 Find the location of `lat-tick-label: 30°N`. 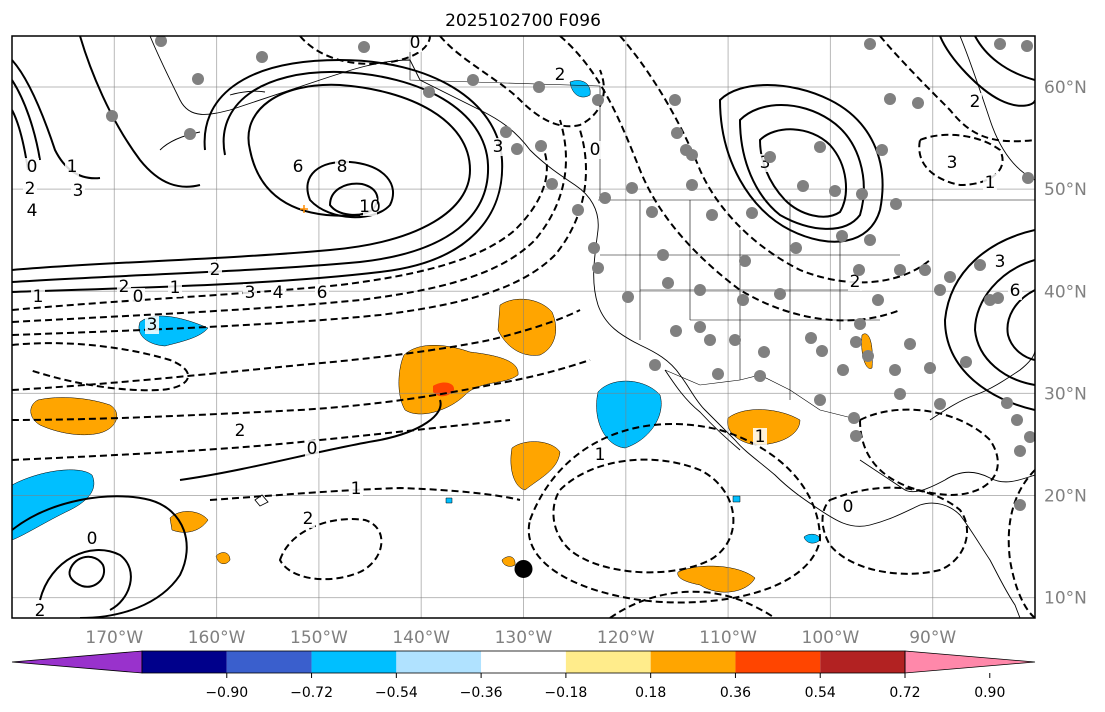

lat-tick-label: 30°N is located at coordinates (1065, 394).